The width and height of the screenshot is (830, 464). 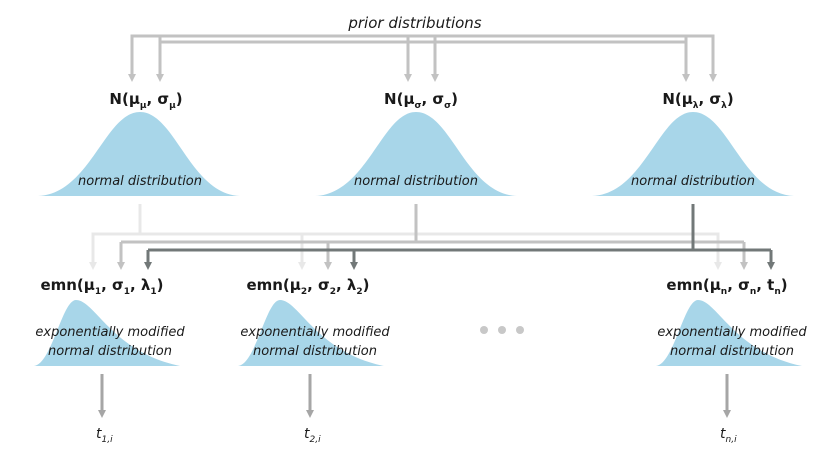 I want to click on mu-to-emn1-arrow, so click(x=115, y=237).